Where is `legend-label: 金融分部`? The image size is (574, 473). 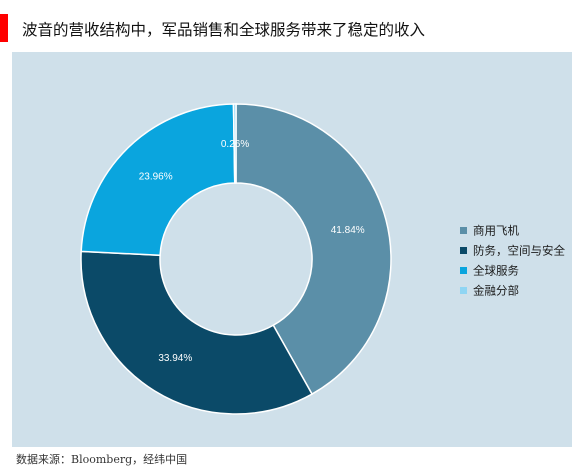
legend-label: 金融分部 is located at coordinates (496, 290).